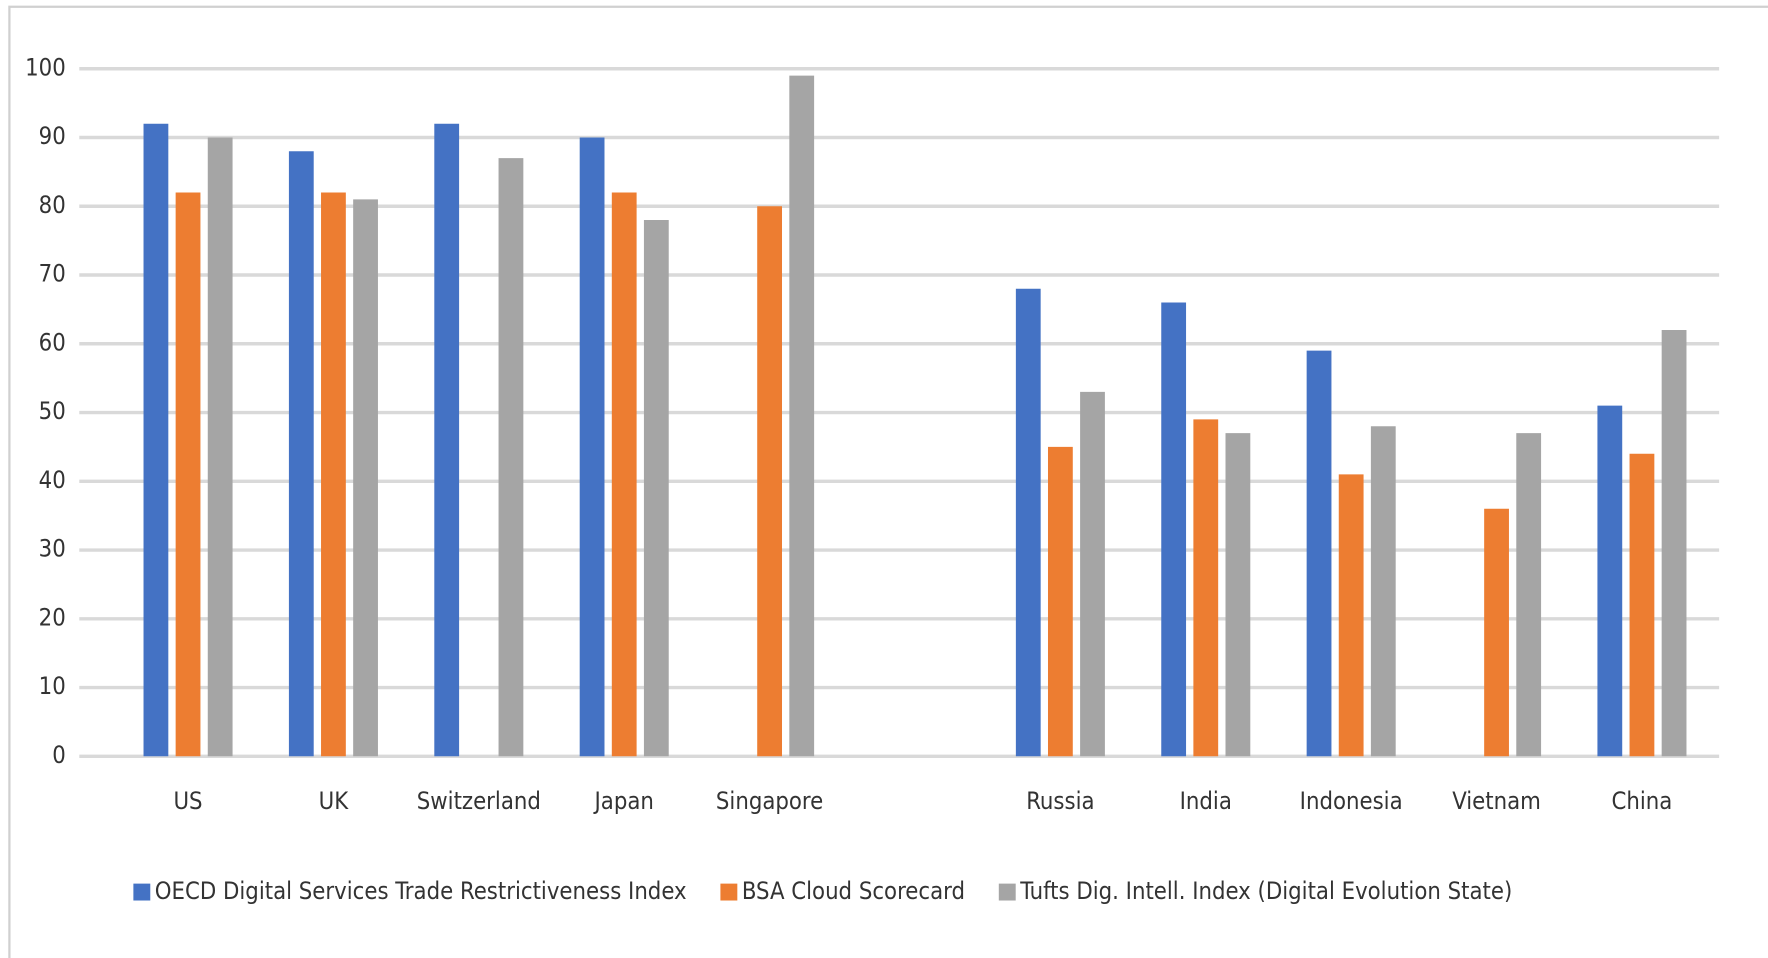  Describe the element at coordinates (334, 801) in the screenshot. I see `x-tick-label: UK` at that location.